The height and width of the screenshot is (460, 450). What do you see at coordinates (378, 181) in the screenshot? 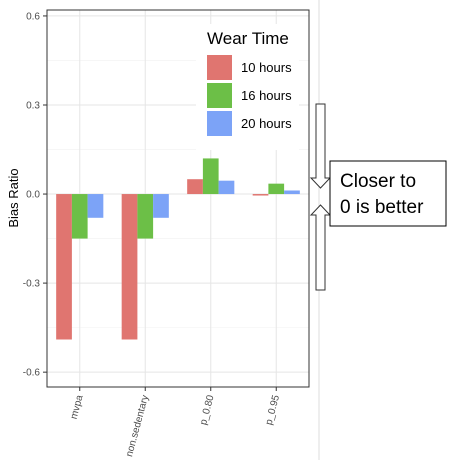
I see `callout-line-1: Closer to` at bounding box center [378, 181].